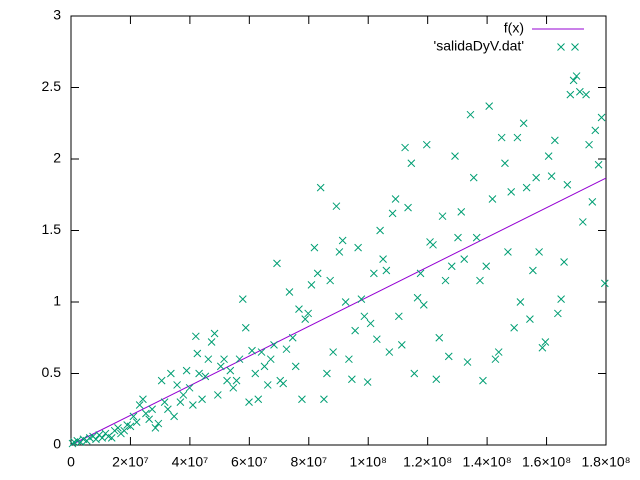 The height and width of the screenshot is (480, 640). I want to click on x-tick-label: 0, so click(71, 462).